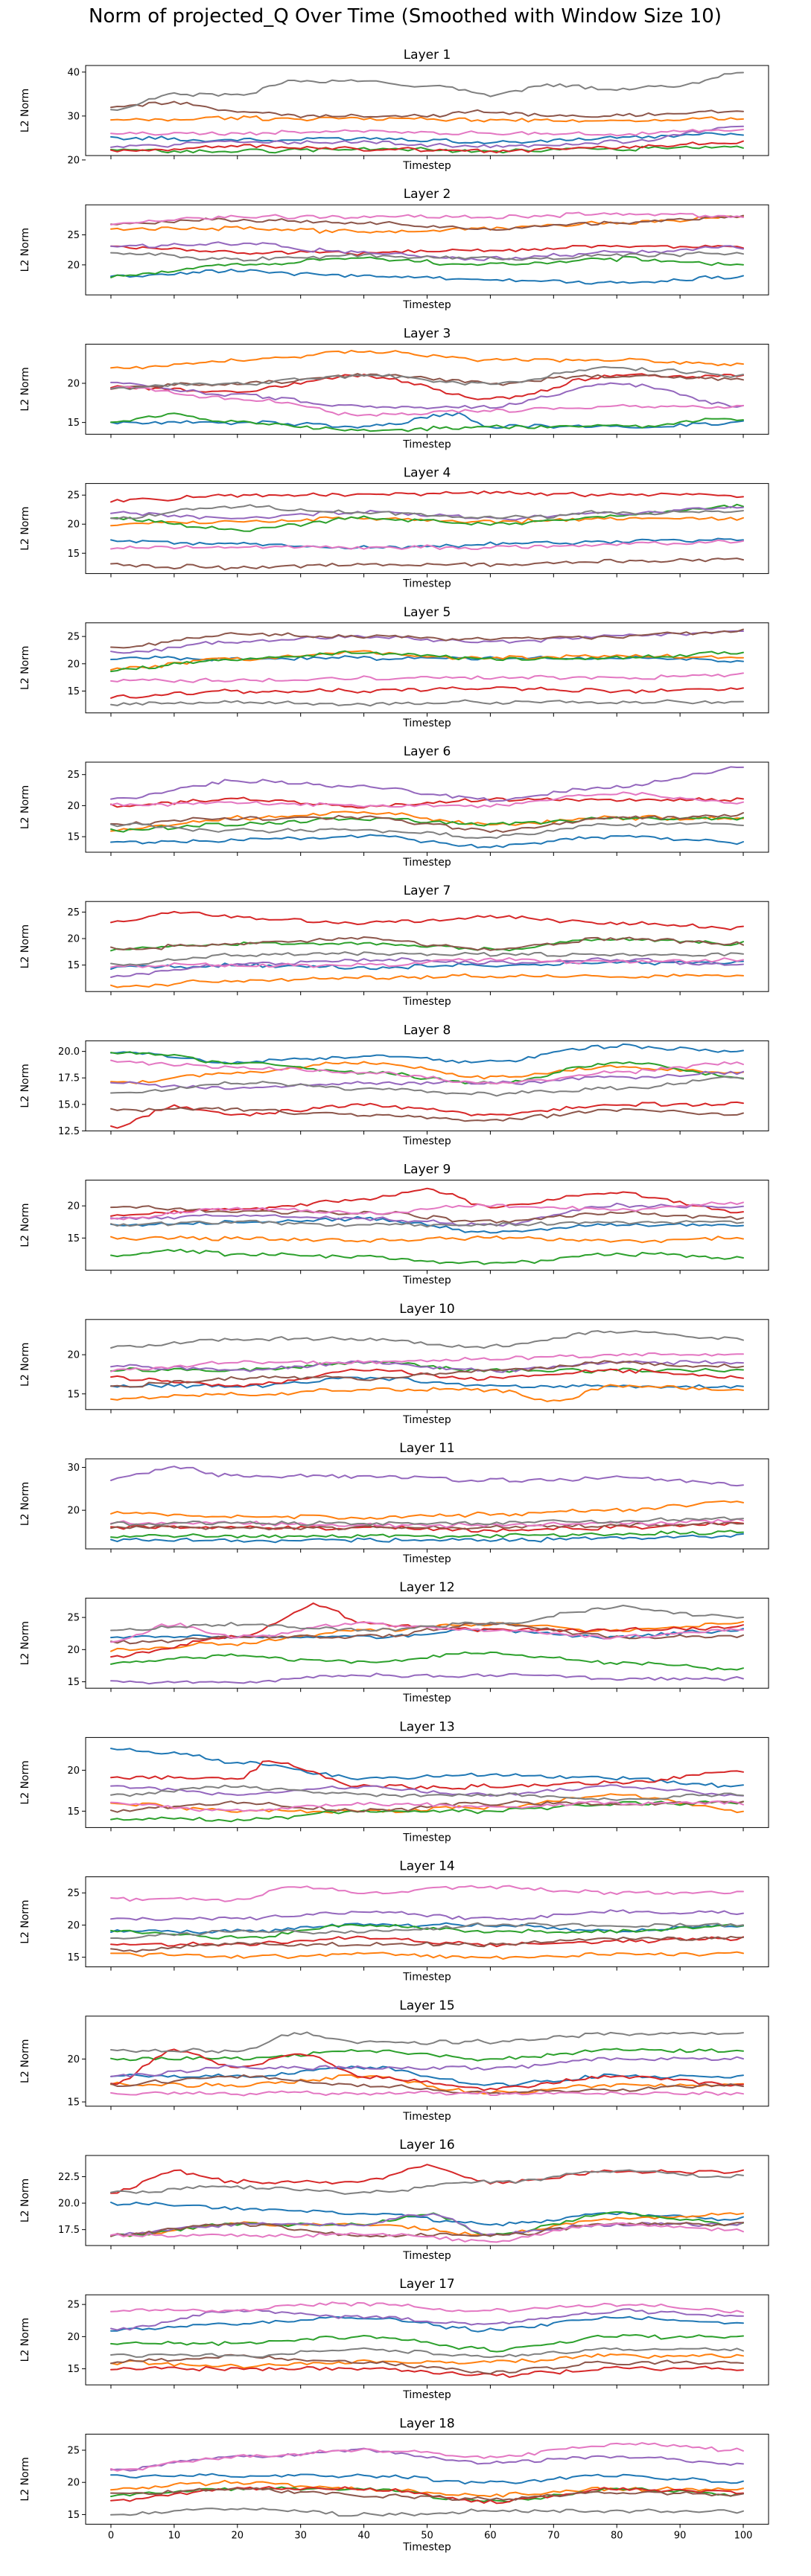 The height and width of the screenshot is (2576, 811). I want to click on panel-layer-2: Layer 2 20 25 Timestep L2 Norm, so click(394, 249).